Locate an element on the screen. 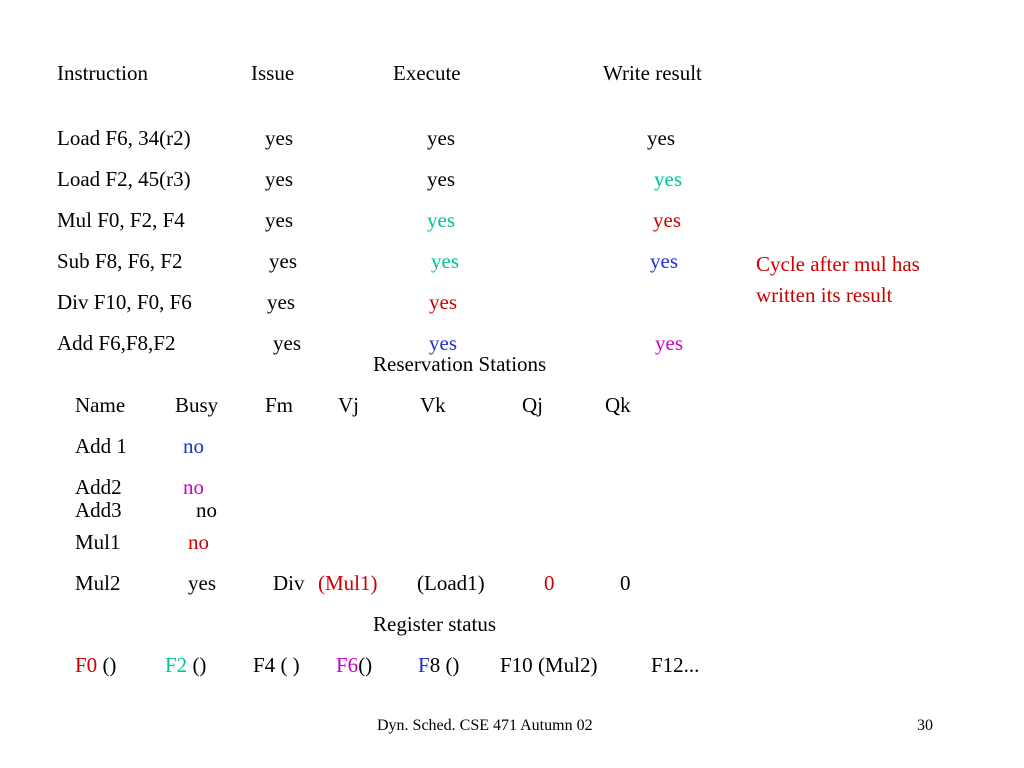 This screenshot has width=1024, height=768. register-entry-f10: F10 (Mul2) is located at coordinates (548, 665).